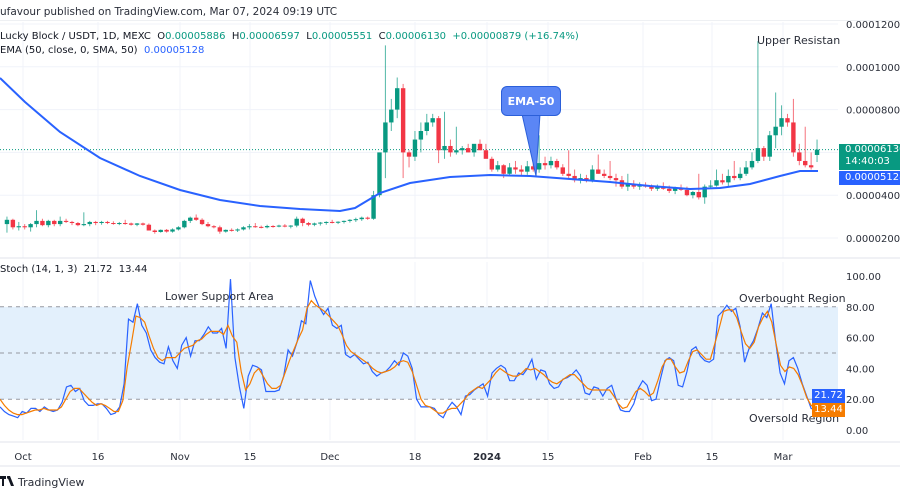 This screenshot has width=900, height=500. Describe the element at coordinates (857, 431) in the screenshot. I see `svg-text: 0.00` at that location.